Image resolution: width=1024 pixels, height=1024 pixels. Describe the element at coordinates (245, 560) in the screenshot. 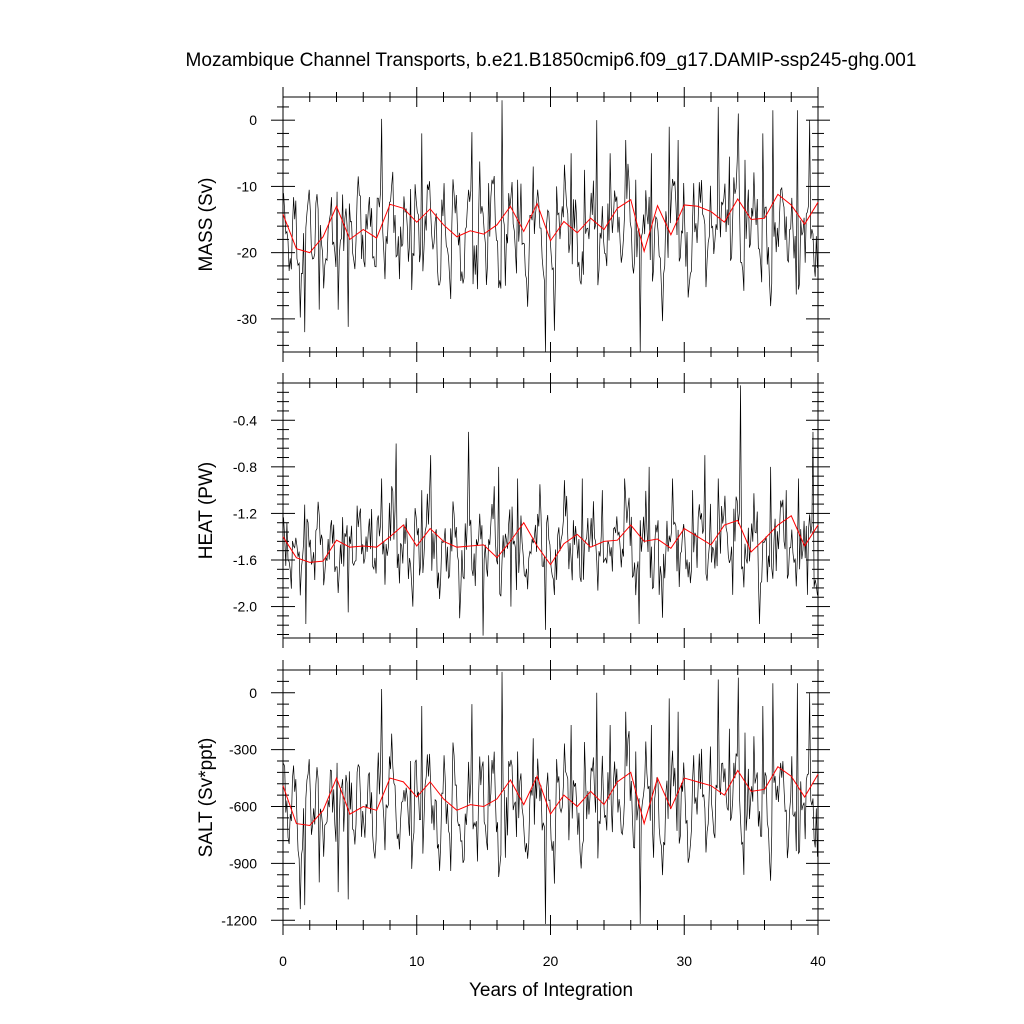

I see `y-tick-label: -1.6` at that location.